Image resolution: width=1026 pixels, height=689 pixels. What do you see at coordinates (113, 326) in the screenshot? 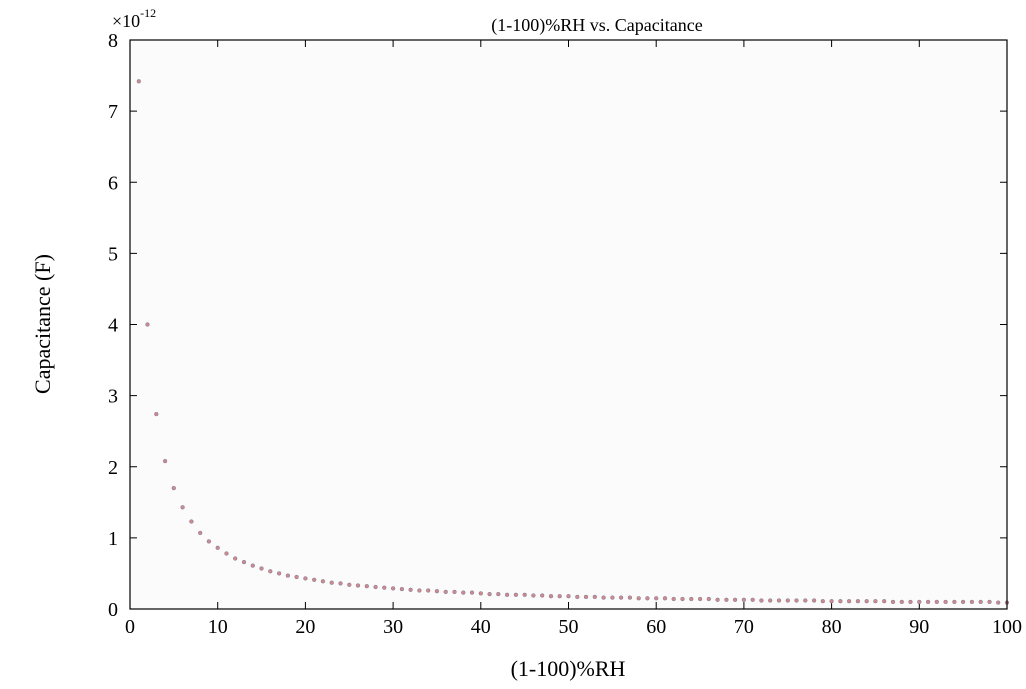
I see `y-tick-label: 4` at bounding box center [113, 326].